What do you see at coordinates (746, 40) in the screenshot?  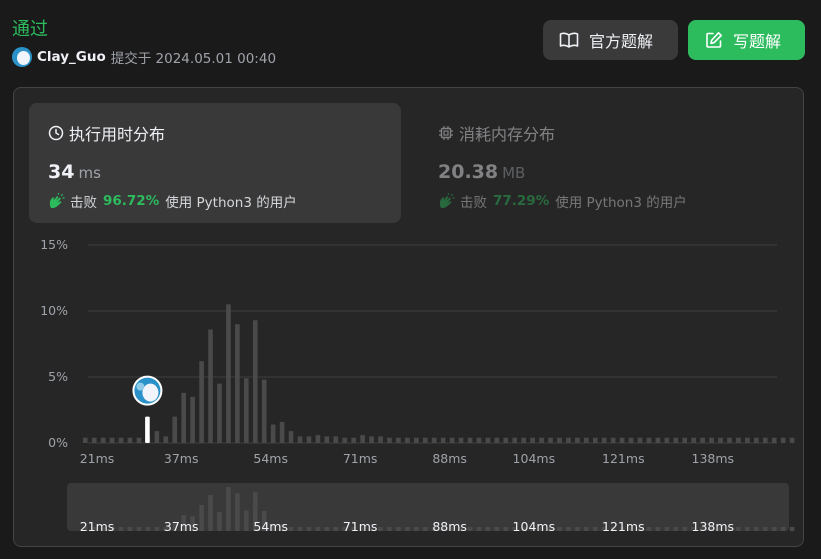 I see `write-solution-button: 写题解` at bounding box center [746, 40].